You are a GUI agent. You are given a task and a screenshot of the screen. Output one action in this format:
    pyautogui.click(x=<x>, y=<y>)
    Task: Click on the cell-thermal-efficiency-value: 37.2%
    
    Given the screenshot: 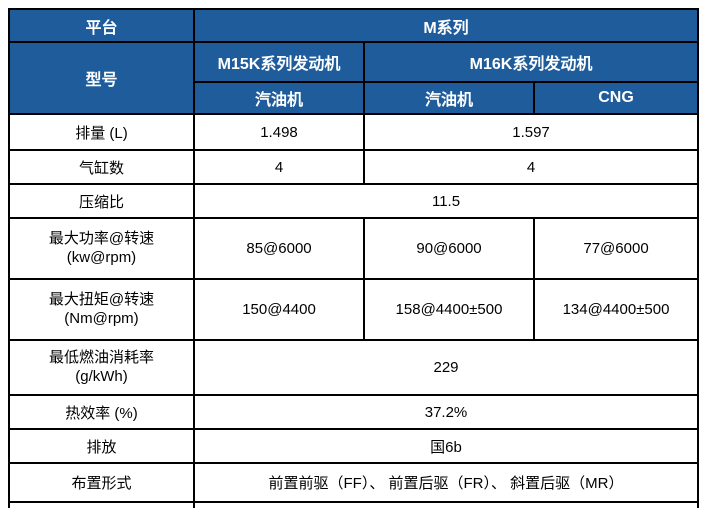 What is the action you would take?
    pyautogui.click(x=446, y=412)
    